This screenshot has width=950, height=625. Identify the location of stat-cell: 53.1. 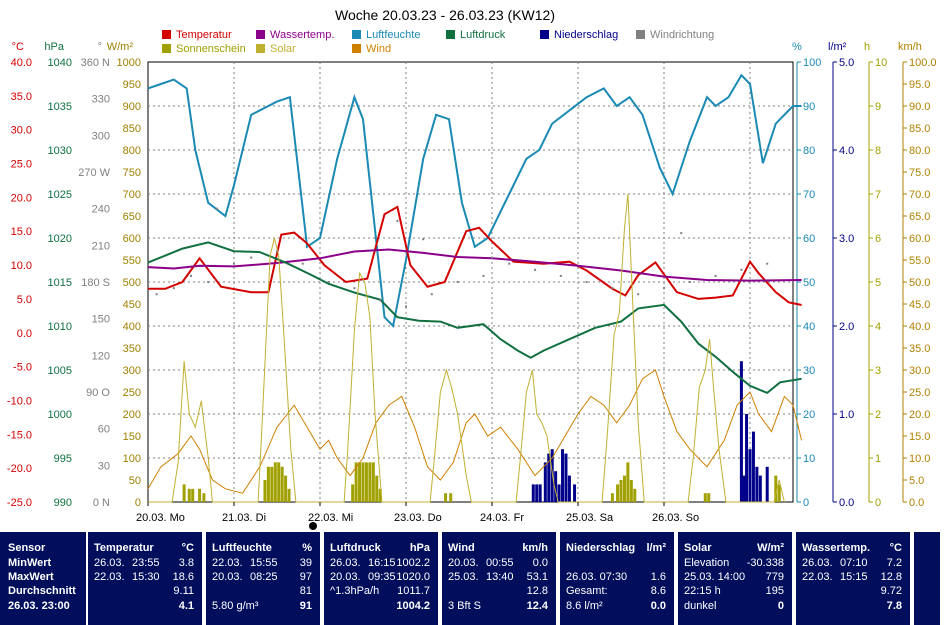
(537, 577).